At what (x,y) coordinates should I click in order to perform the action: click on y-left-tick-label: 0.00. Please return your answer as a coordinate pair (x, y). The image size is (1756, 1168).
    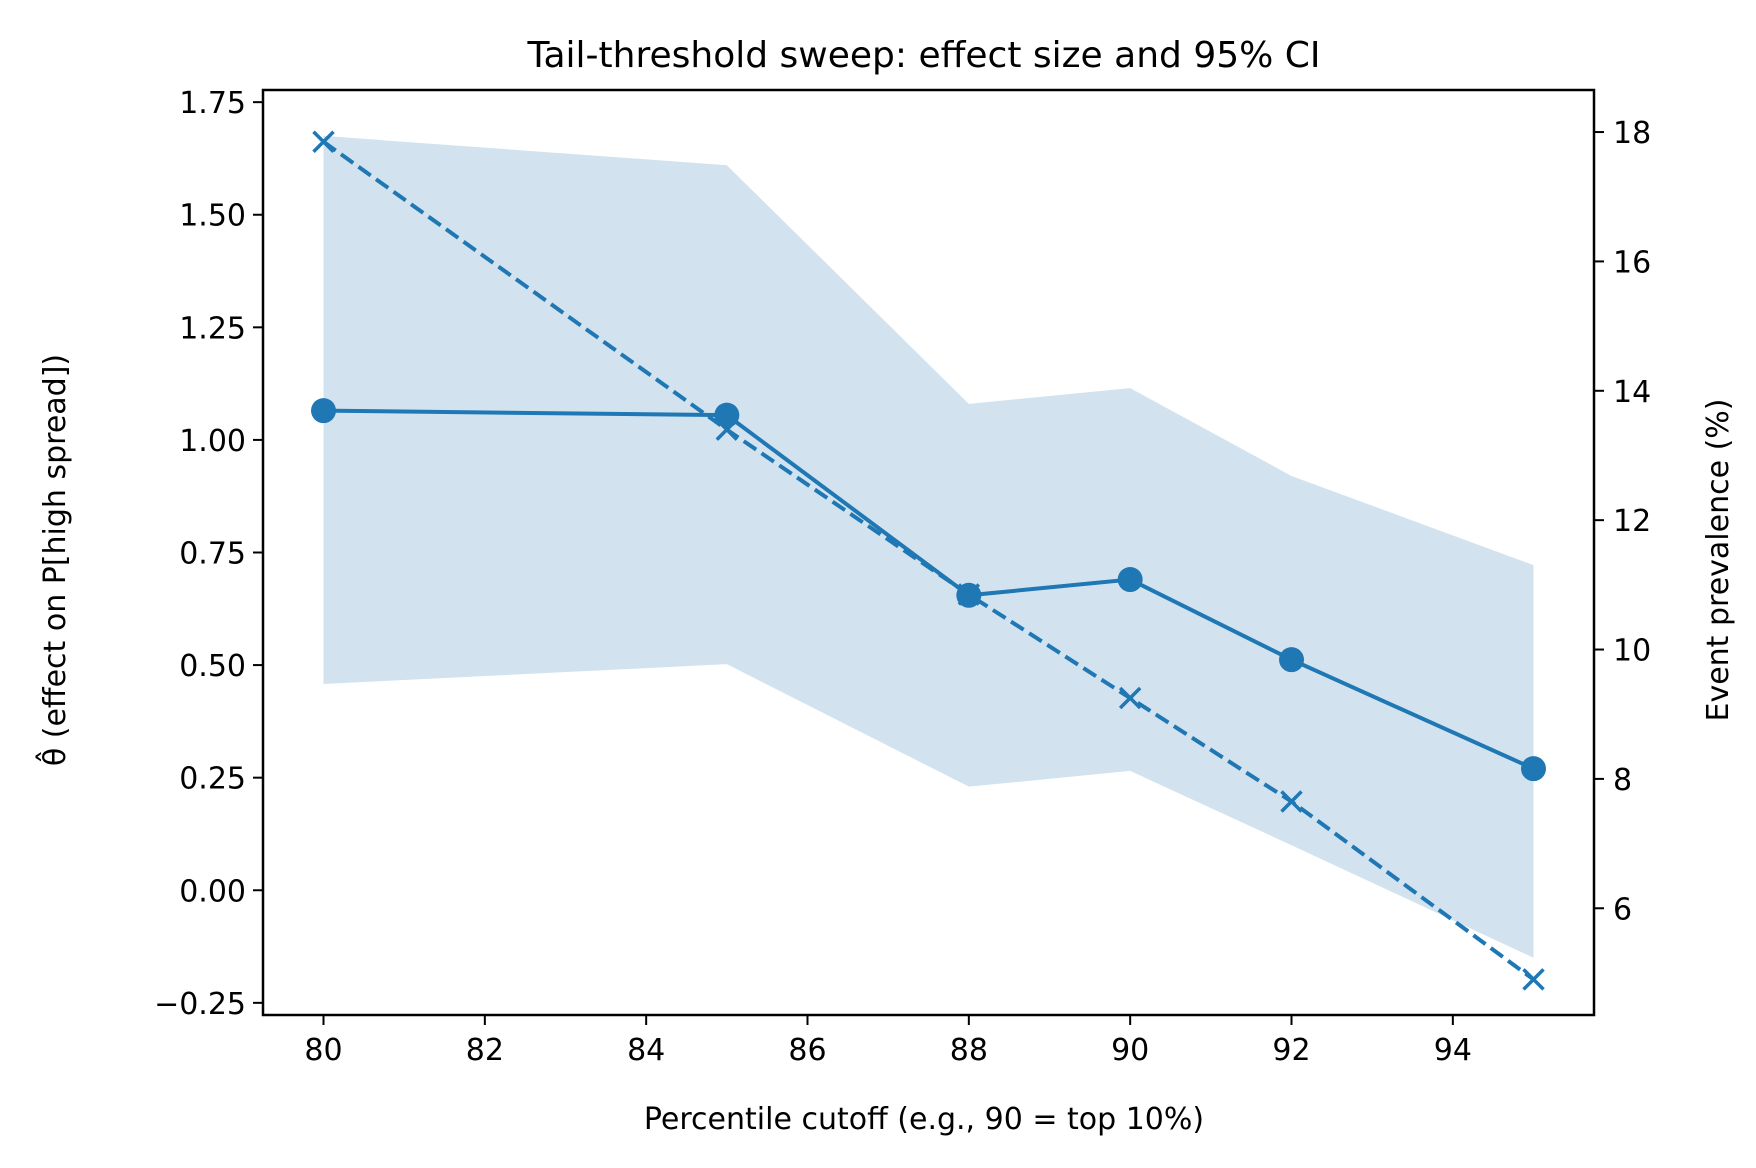
    Looking at the image, I should click on (212, 891).